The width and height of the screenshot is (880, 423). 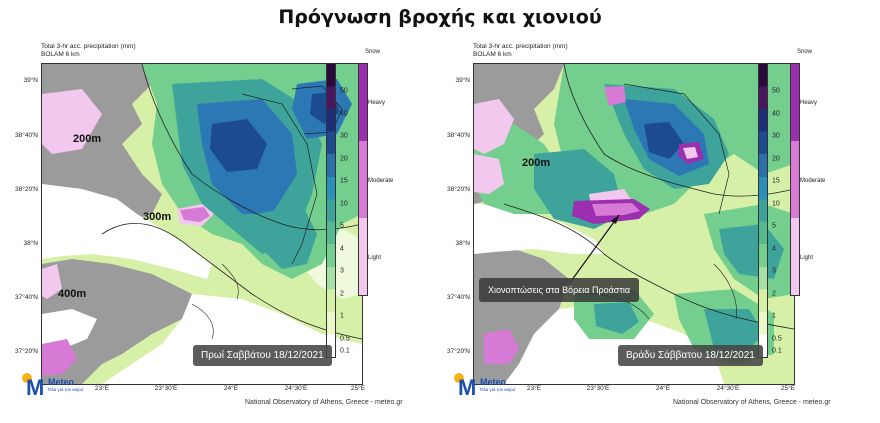 I want to click on time-stamp: Πρωί Σαββάτου 18/12/2021, so click(x=262, y=355).